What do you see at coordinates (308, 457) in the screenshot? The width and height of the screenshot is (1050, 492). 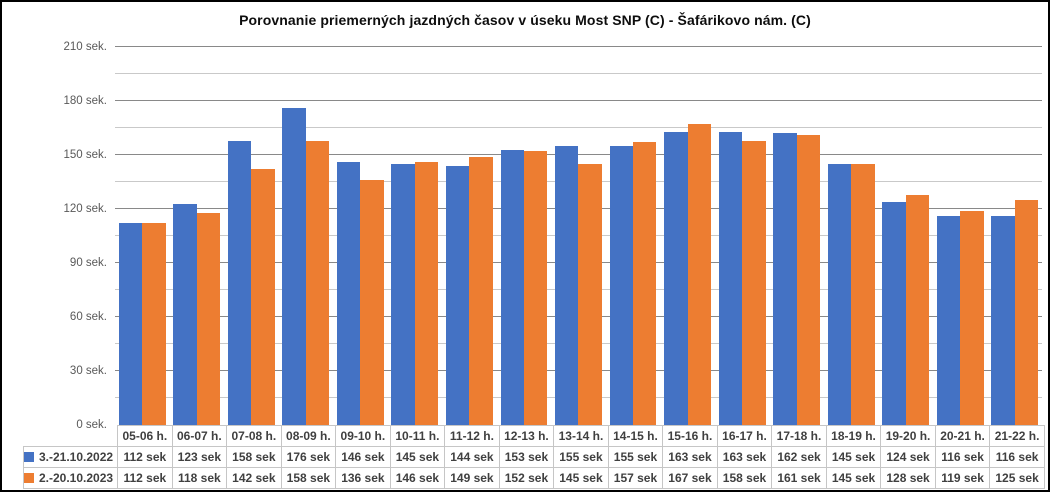 I see `value-cell: 176 sek` at bounding box center [308, 457].